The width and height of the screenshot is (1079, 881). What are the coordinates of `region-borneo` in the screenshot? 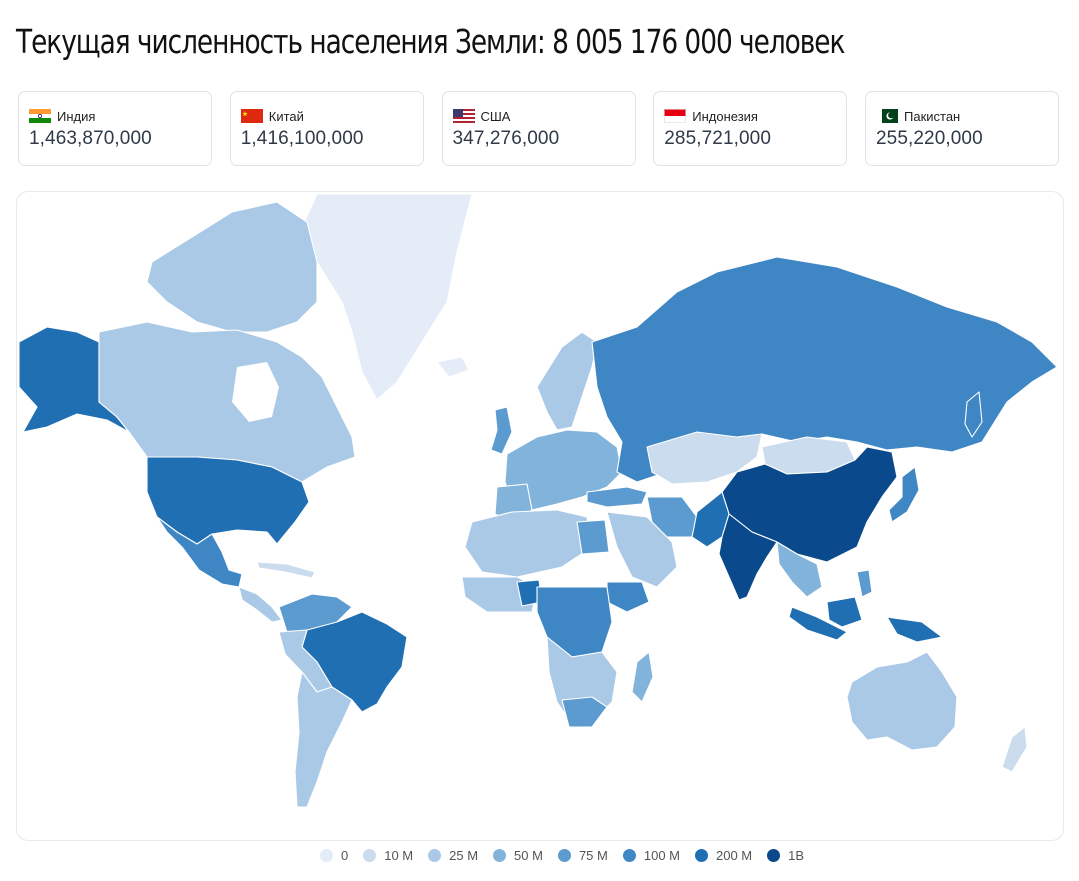 It's located at (844, 612).